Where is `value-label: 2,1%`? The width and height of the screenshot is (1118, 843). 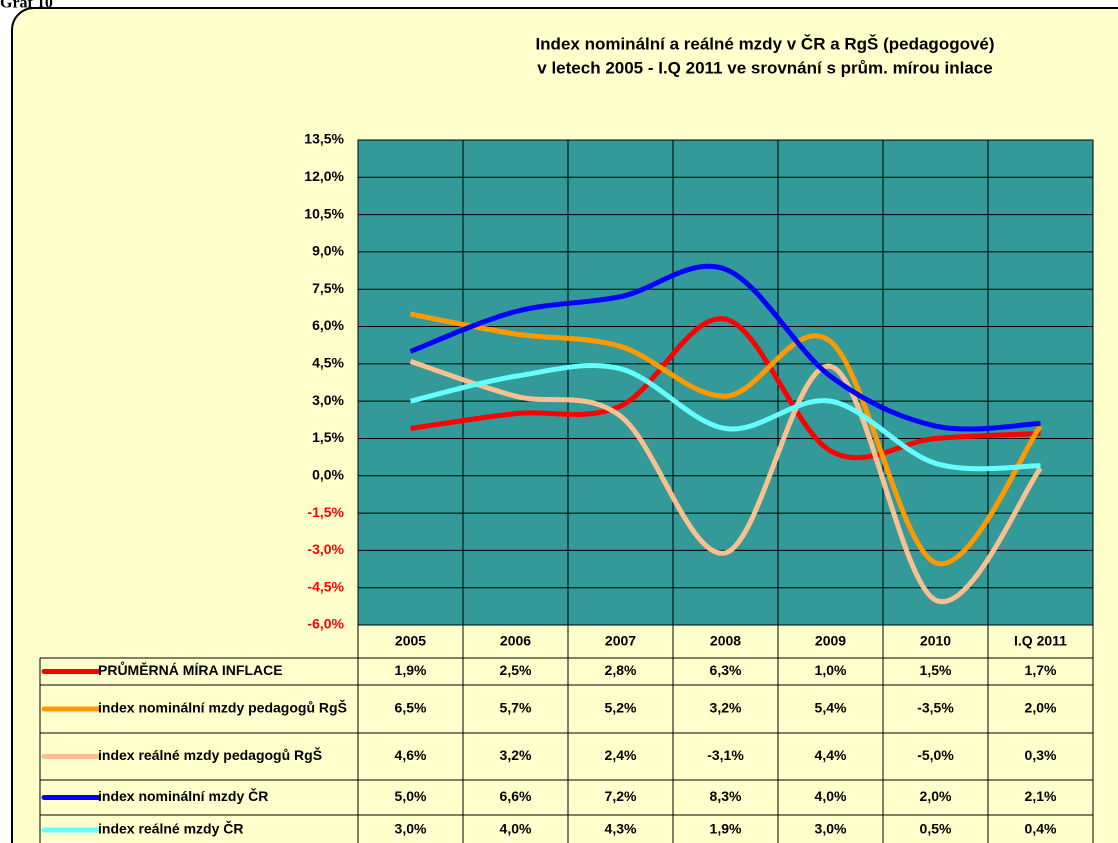 value-label: 2,1% is located at coordinates (1041, 796).